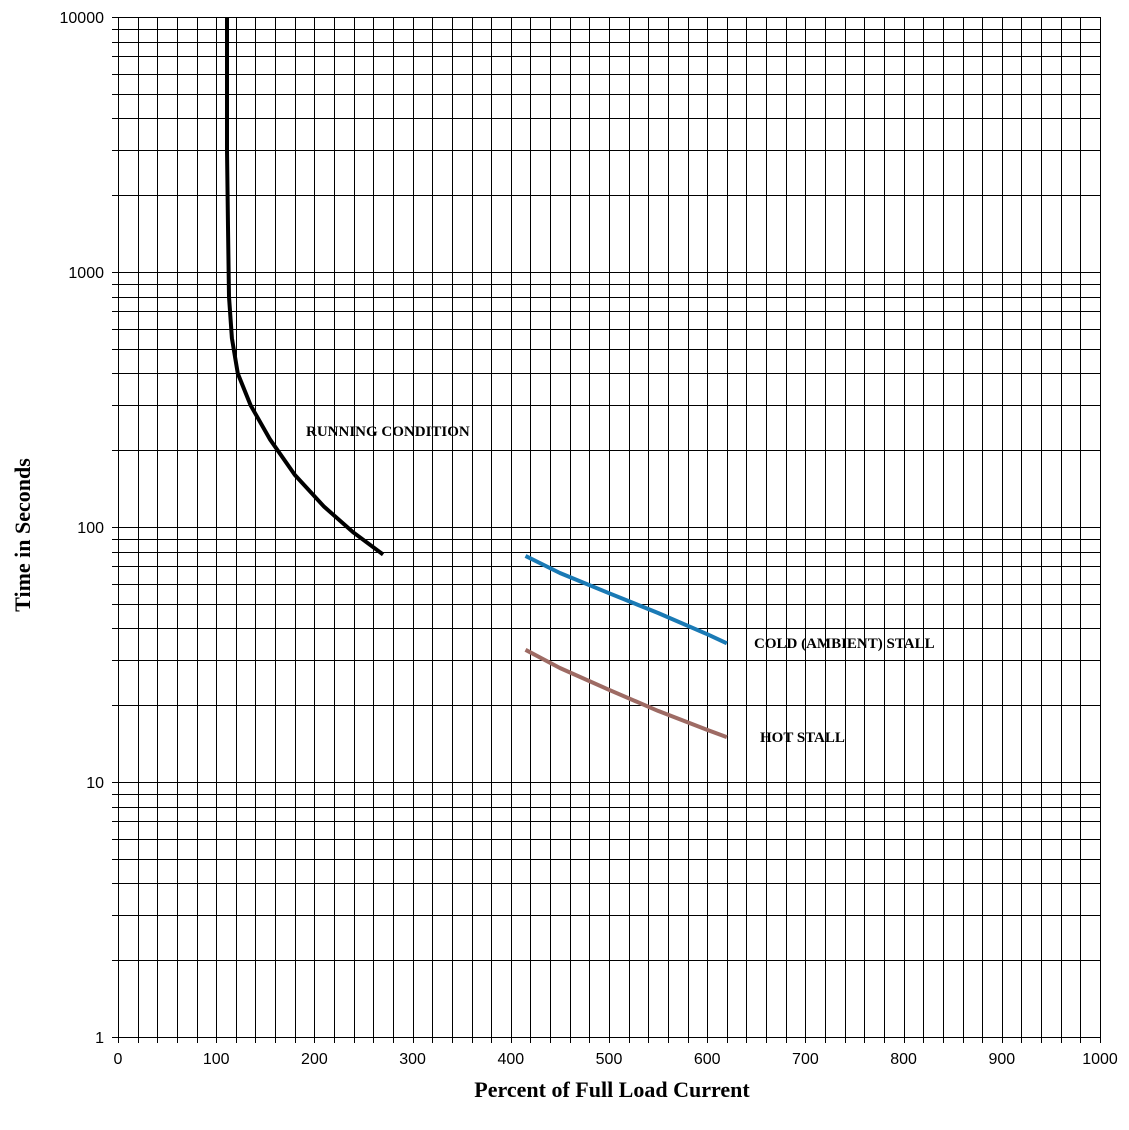  Describe the element at coordinates (707, 1059) in the screenshot. I see `x-tick-label: 600` at that location.